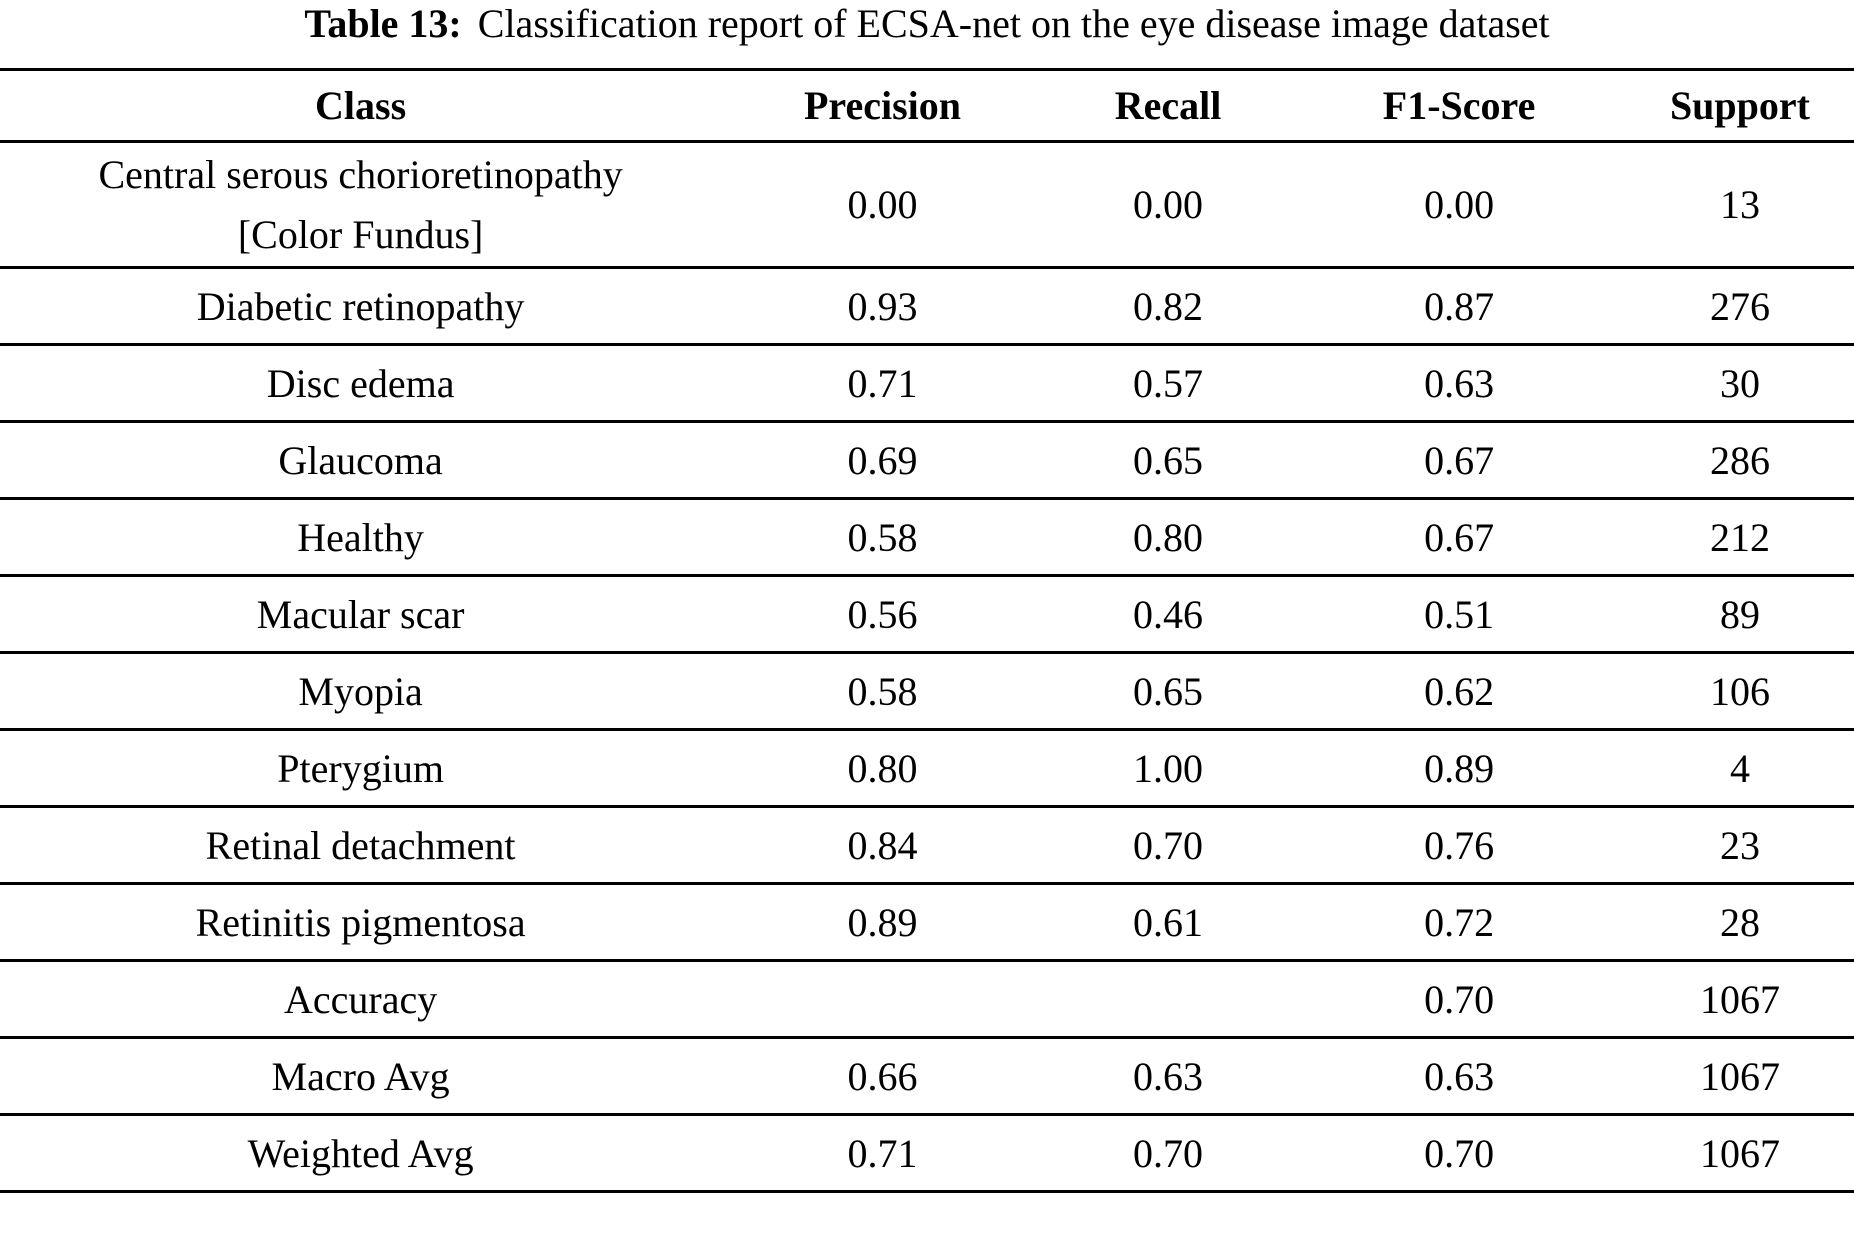  I want to click on table-row: Disc edema 0.71 0.57 0.63 30, so click(927, 383).